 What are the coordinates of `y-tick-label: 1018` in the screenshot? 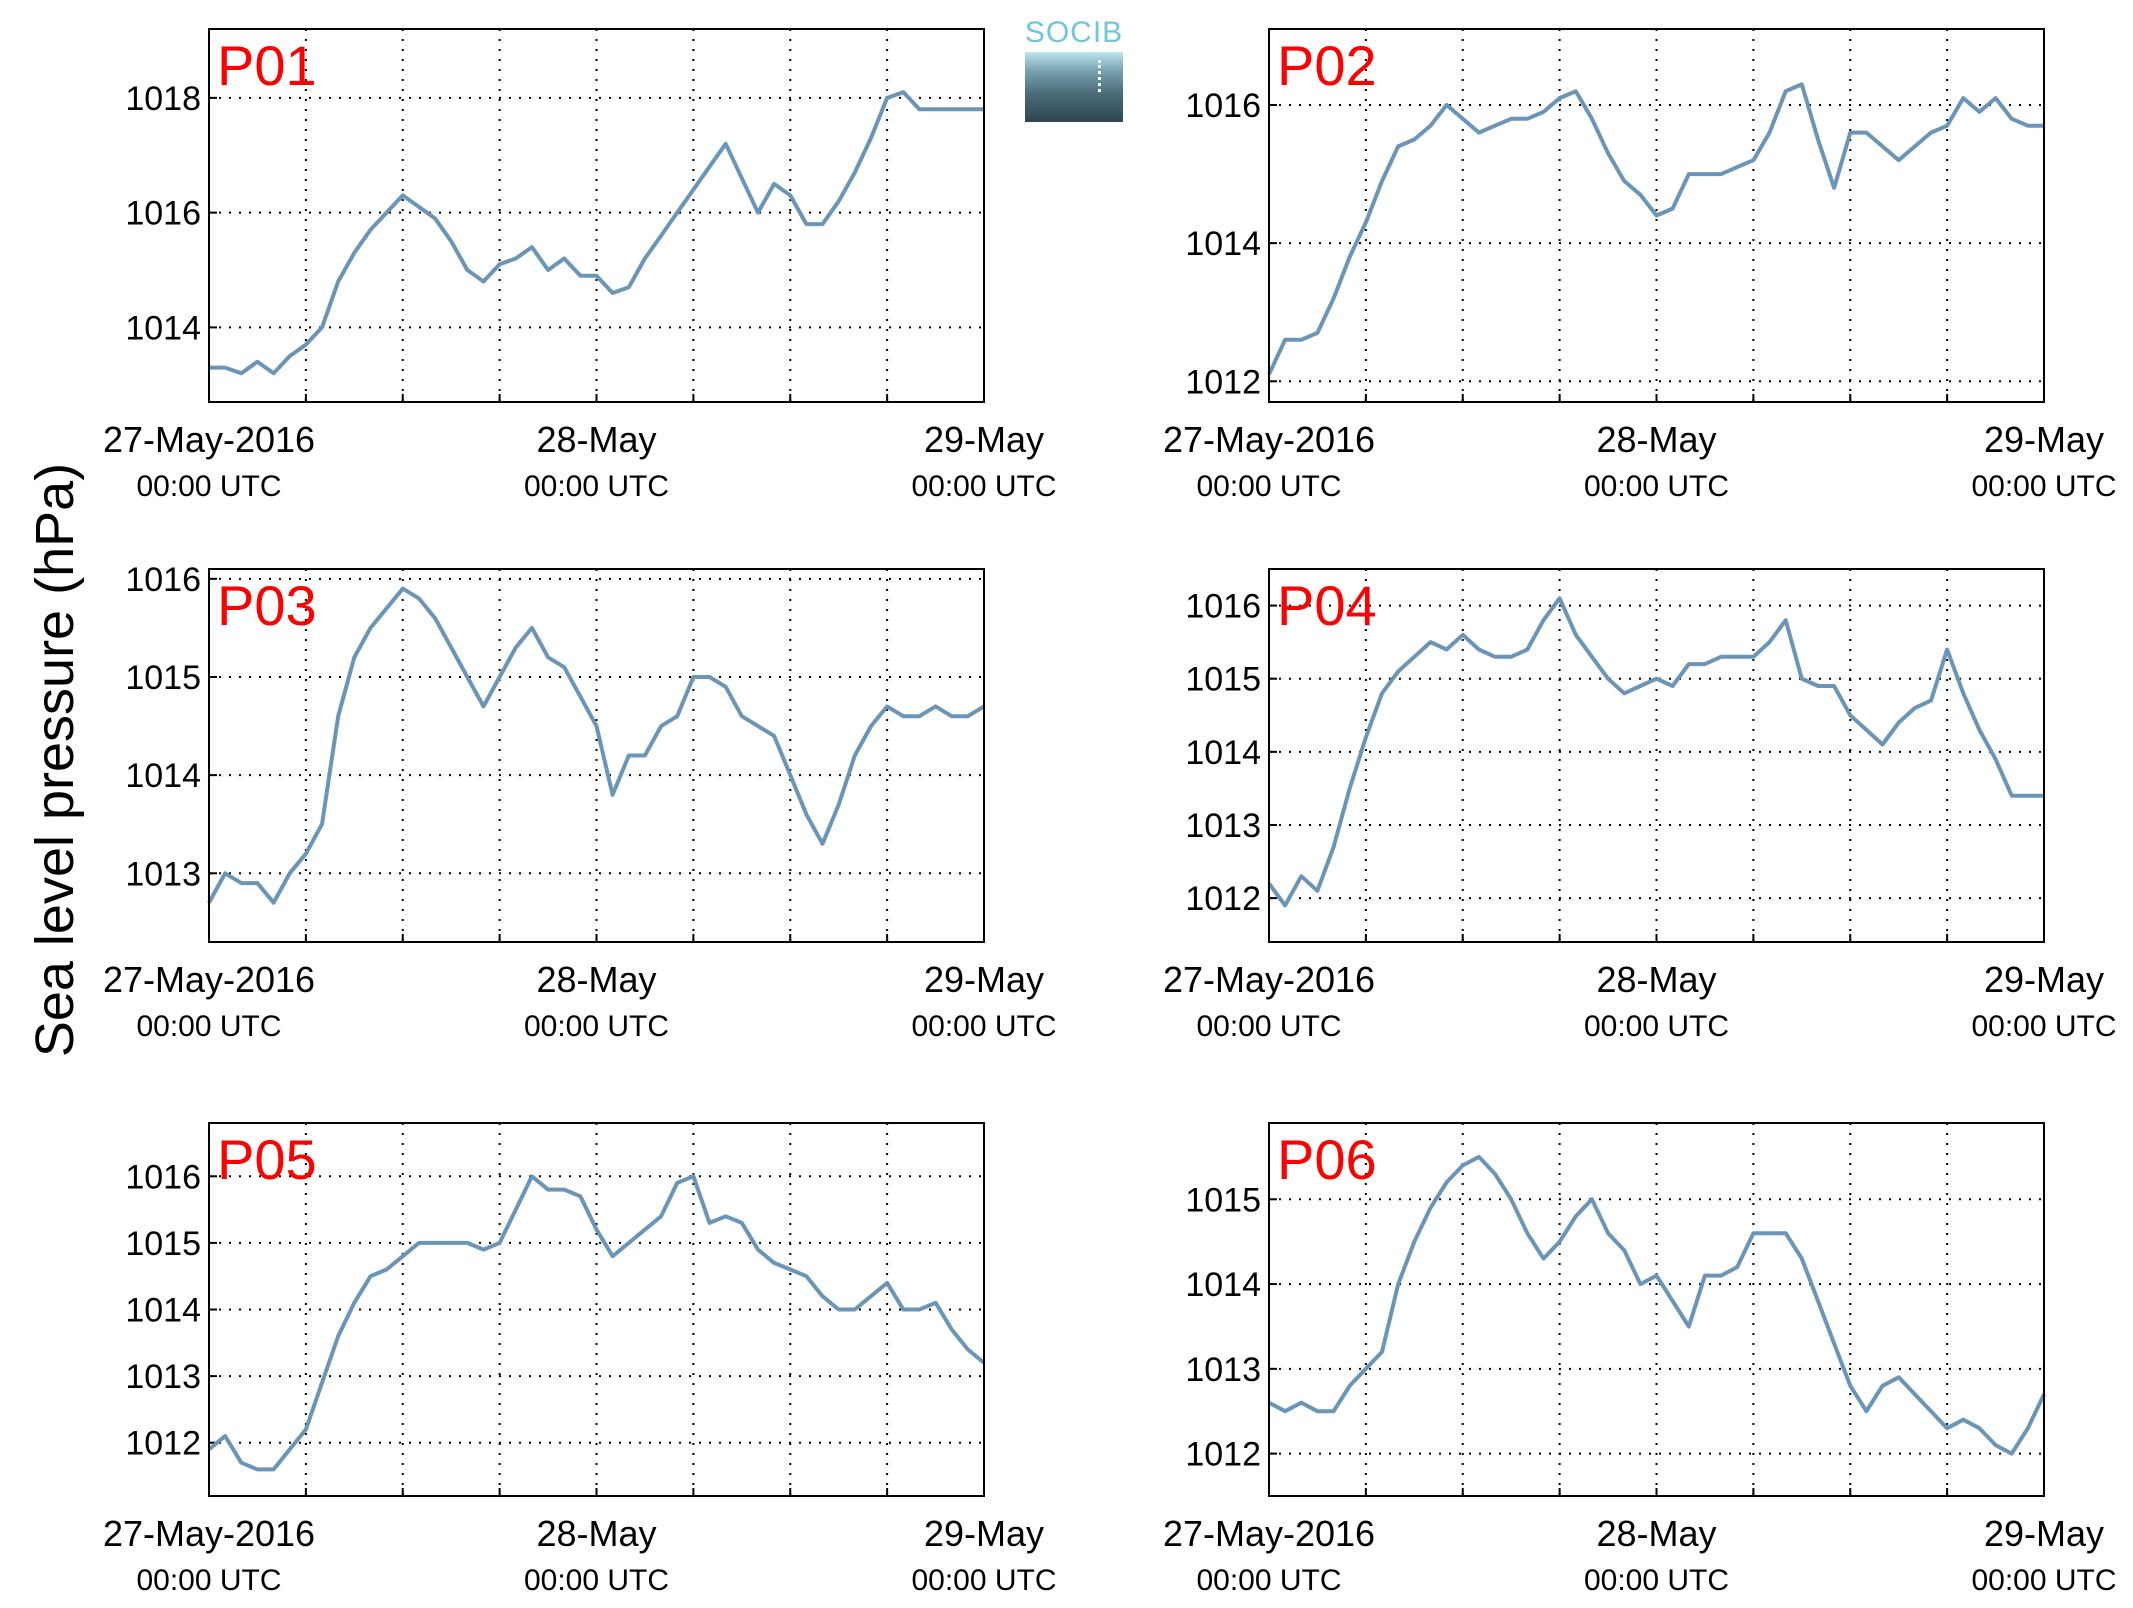 It's located at (163, 99).